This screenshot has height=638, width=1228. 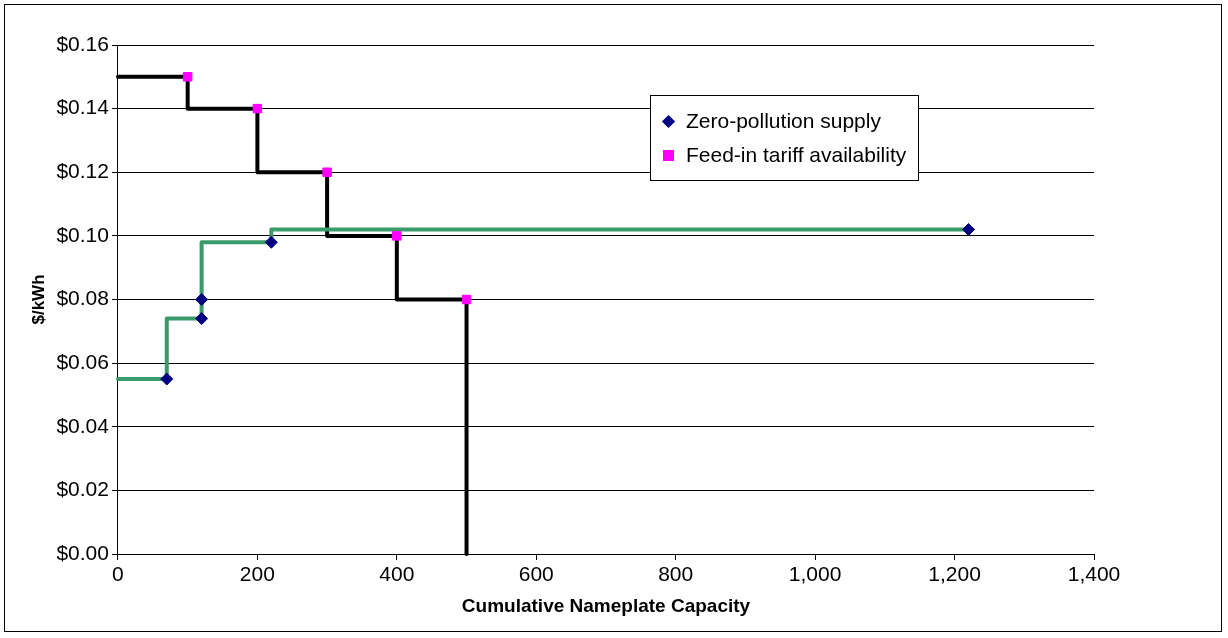 What do you see at coordinates (83, 107) in the screenshot?
I see `y-tick-label: $0.14` at bounding box center [83, 107].